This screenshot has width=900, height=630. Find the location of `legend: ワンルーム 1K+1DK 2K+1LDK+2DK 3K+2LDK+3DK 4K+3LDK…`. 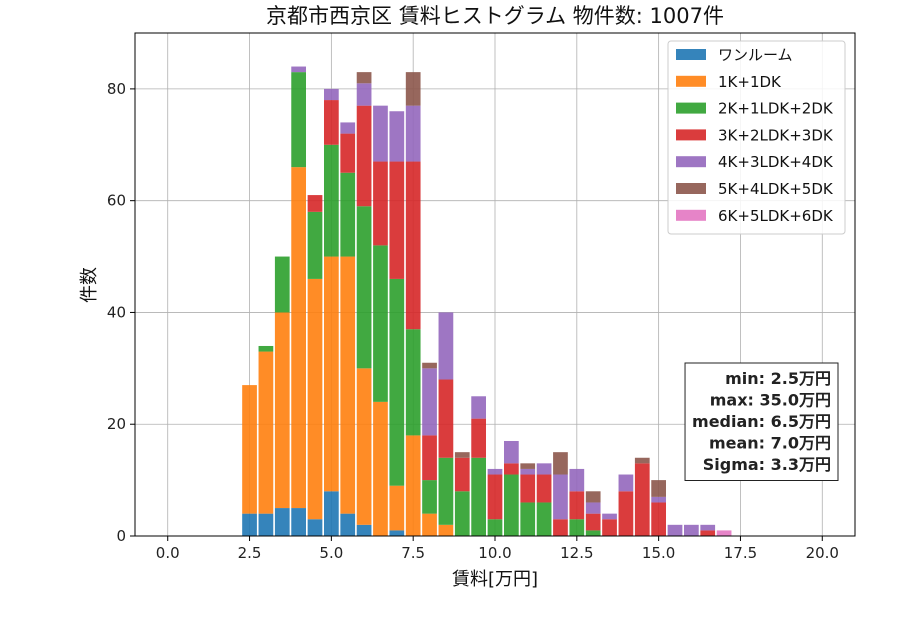

legend: ワンルーム 1K+1DK 2K+1LDK+2DK 3K+2LDK+3DK 4K+3LDK… is located at coordinates (756, 137).